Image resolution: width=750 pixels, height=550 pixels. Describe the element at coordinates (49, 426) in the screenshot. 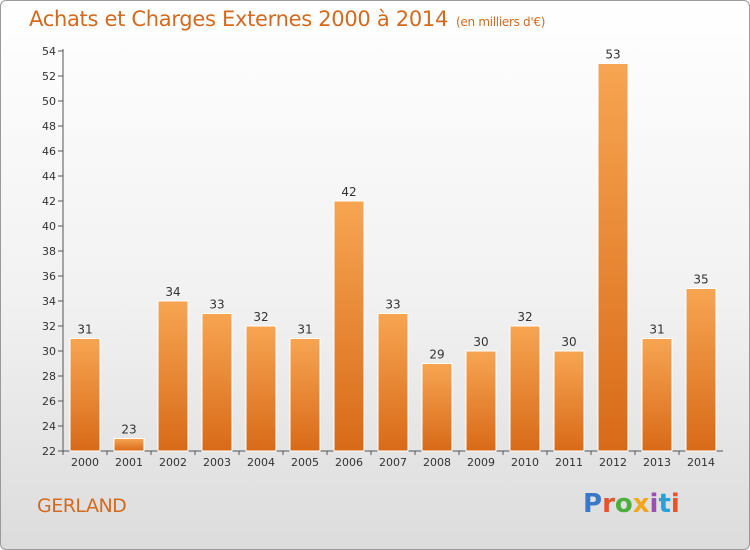

I see `y-tick-label: 24` at that location.